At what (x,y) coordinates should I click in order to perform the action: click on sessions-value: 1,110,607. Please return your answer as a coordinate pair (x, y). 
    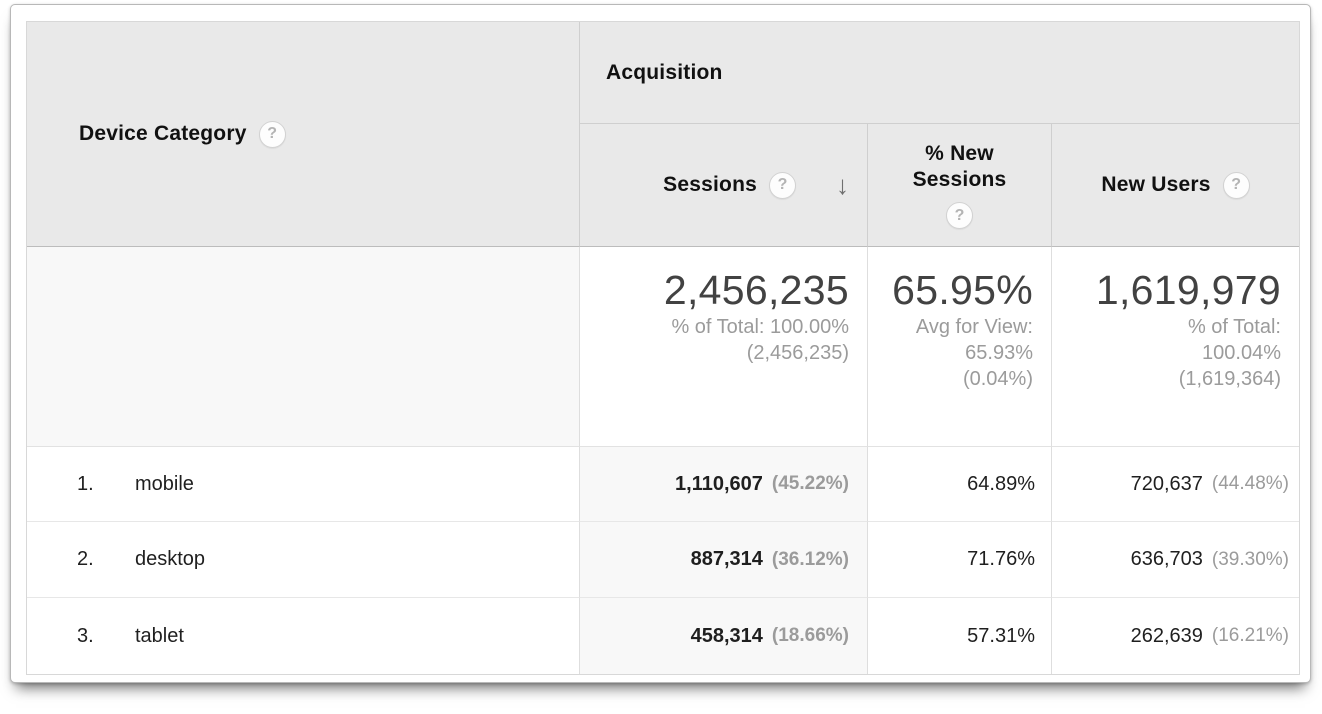
    Looking at the image, I should click on (719, 483).